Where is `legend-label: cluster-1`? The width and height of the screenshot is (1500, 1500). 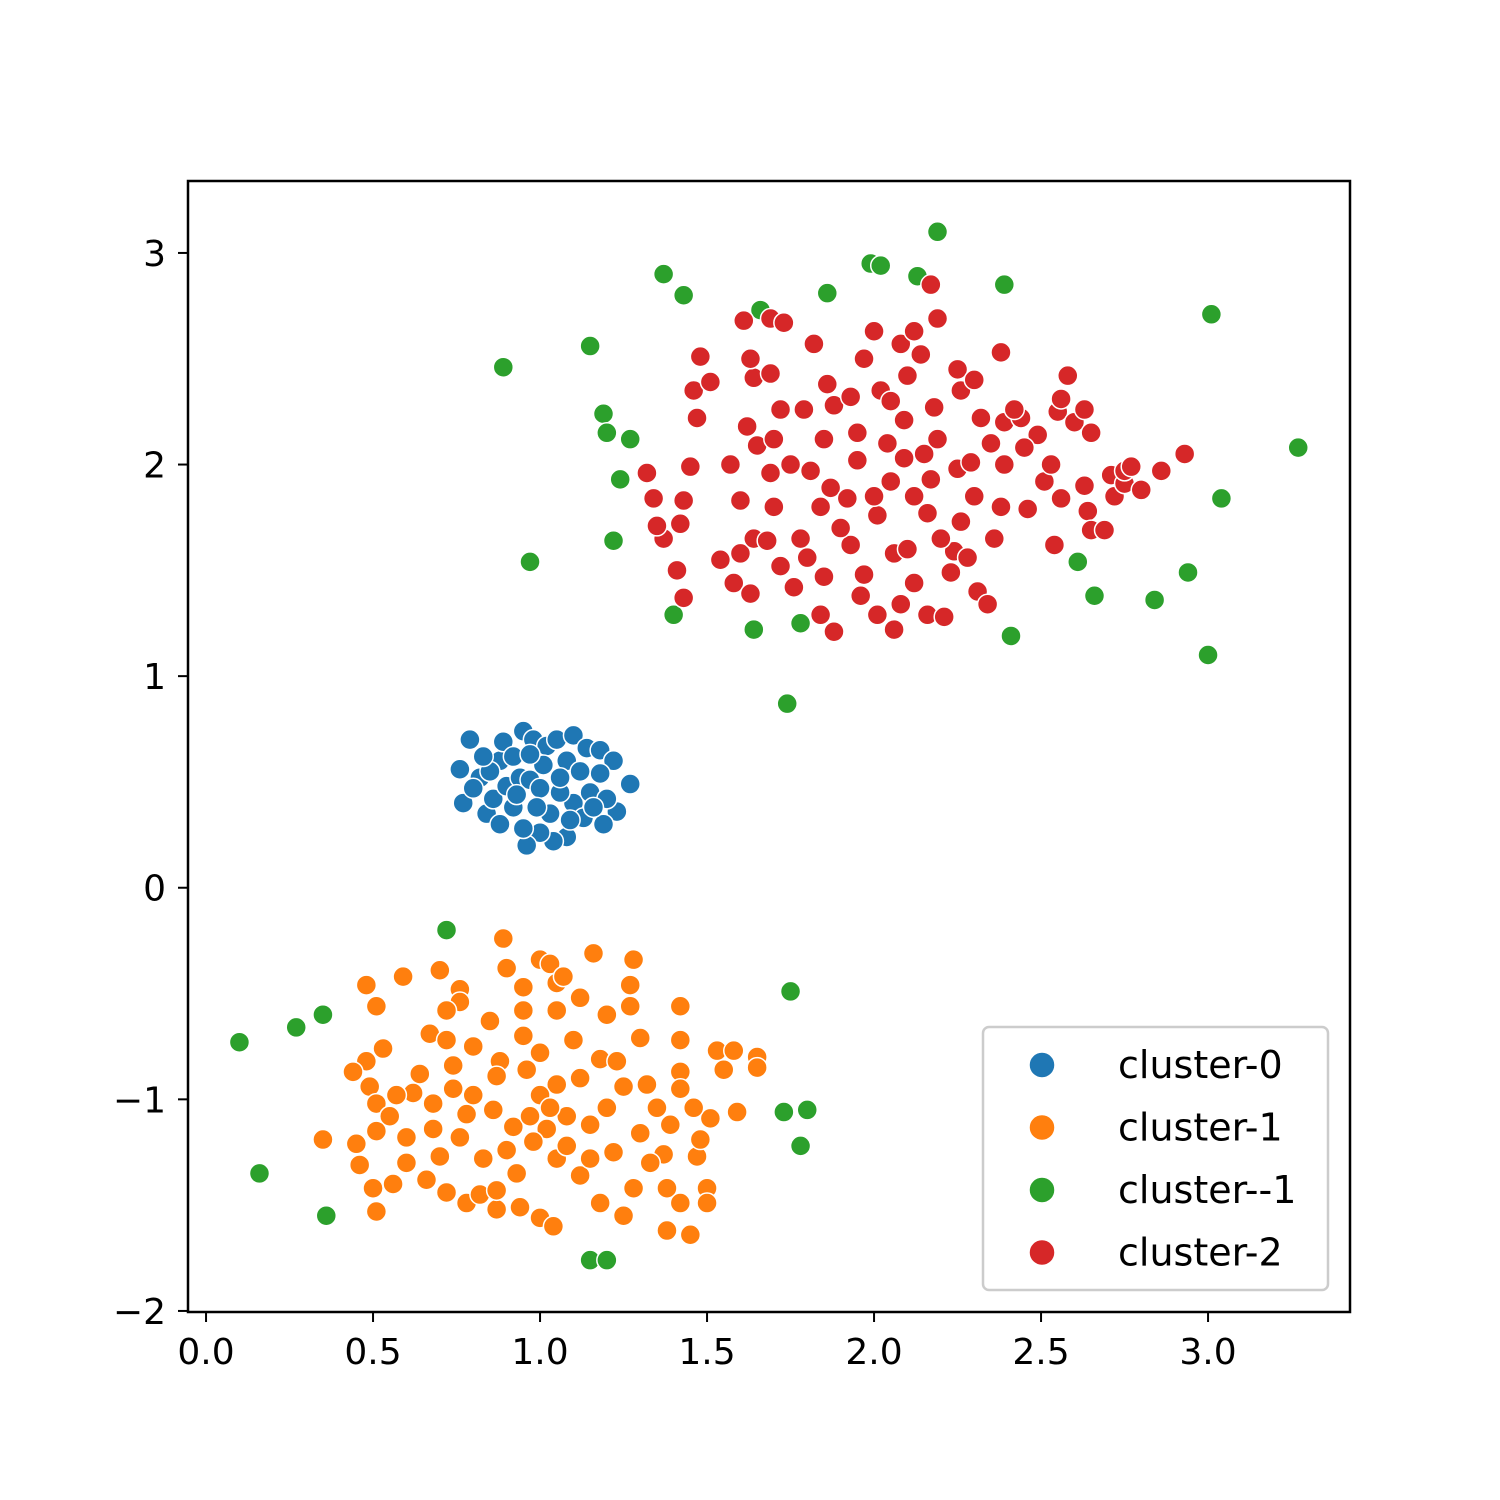
legend-label: cluster-1 is located at coordinates (1200, 1128).